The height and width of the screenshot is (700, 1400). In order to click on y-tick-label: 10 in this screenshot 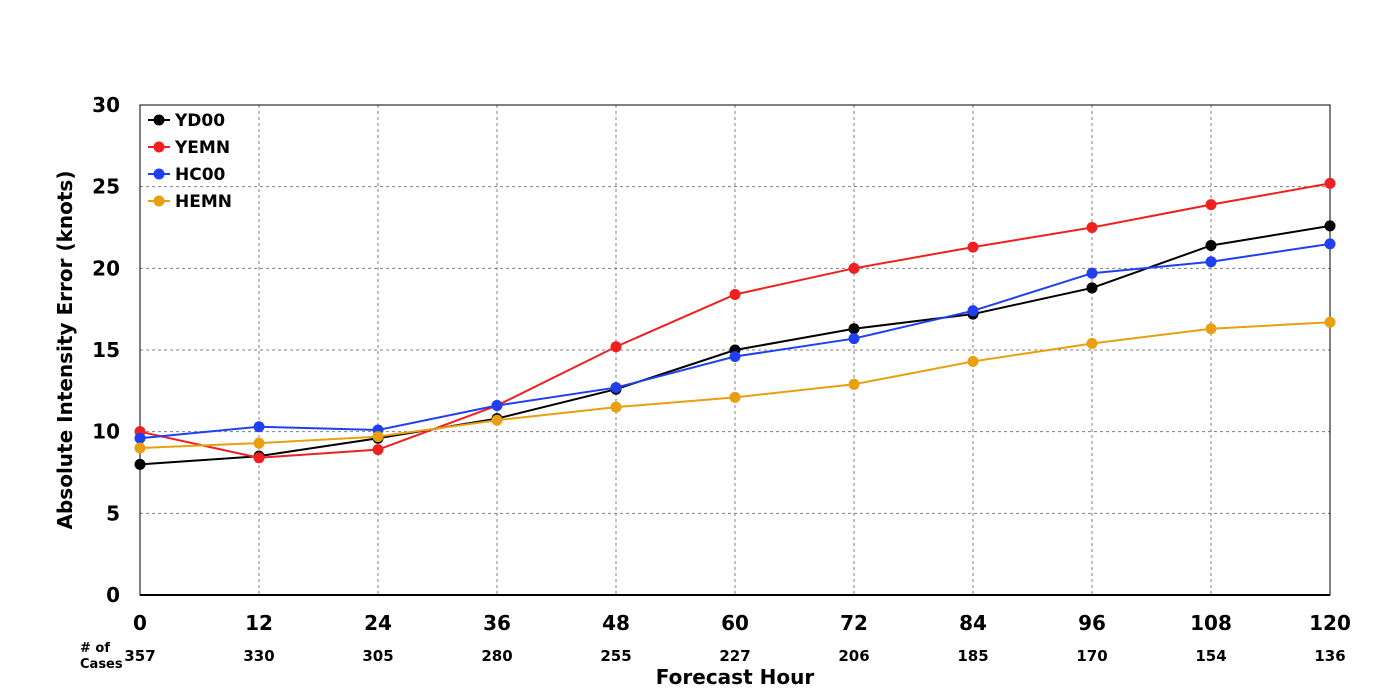, I will do `click(106, 432)`.